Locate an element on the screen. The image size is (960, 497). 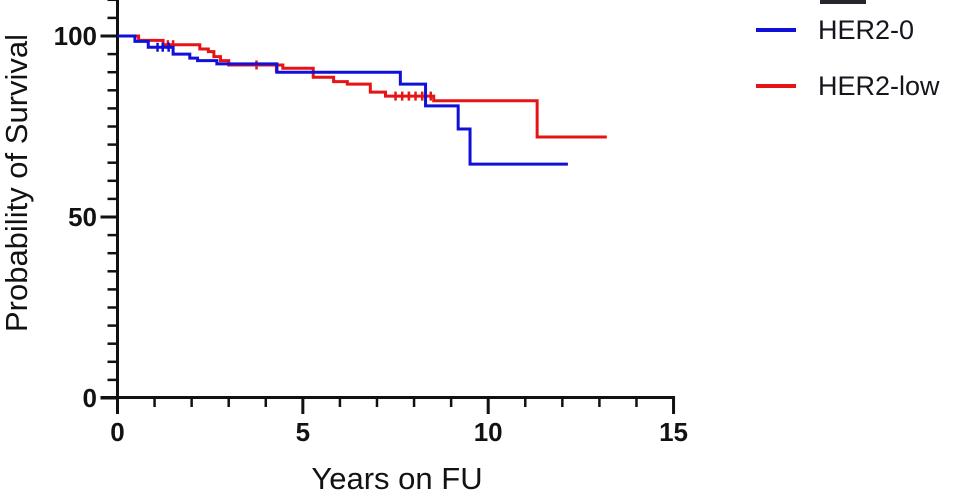
y-tick-label-100: 100 is located at coordinates (75, 36).